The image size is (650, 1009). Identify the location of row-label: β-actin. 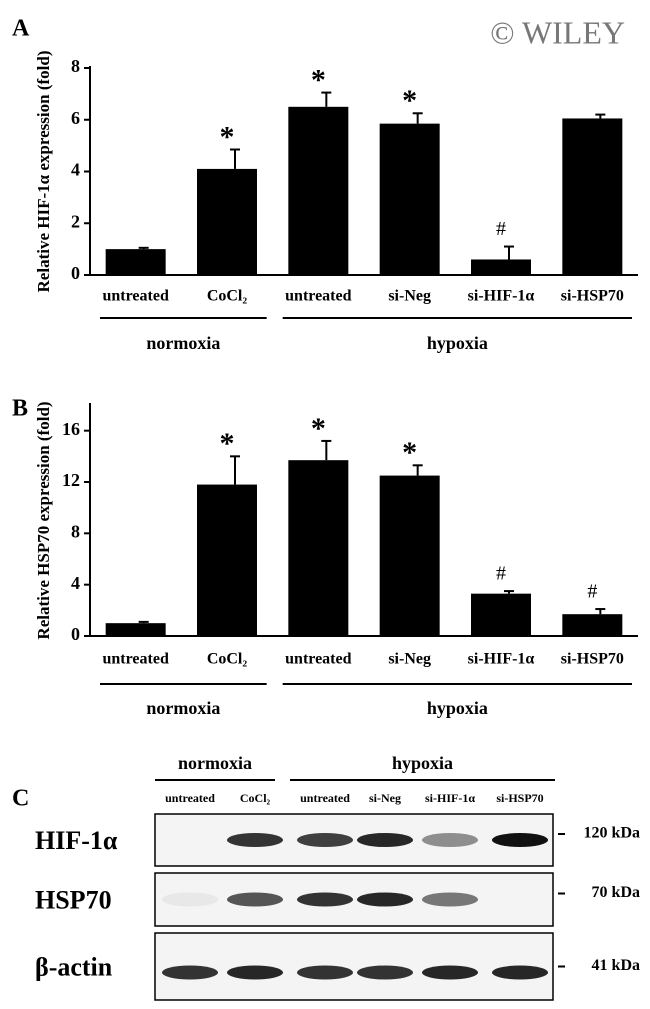
(74, 966).